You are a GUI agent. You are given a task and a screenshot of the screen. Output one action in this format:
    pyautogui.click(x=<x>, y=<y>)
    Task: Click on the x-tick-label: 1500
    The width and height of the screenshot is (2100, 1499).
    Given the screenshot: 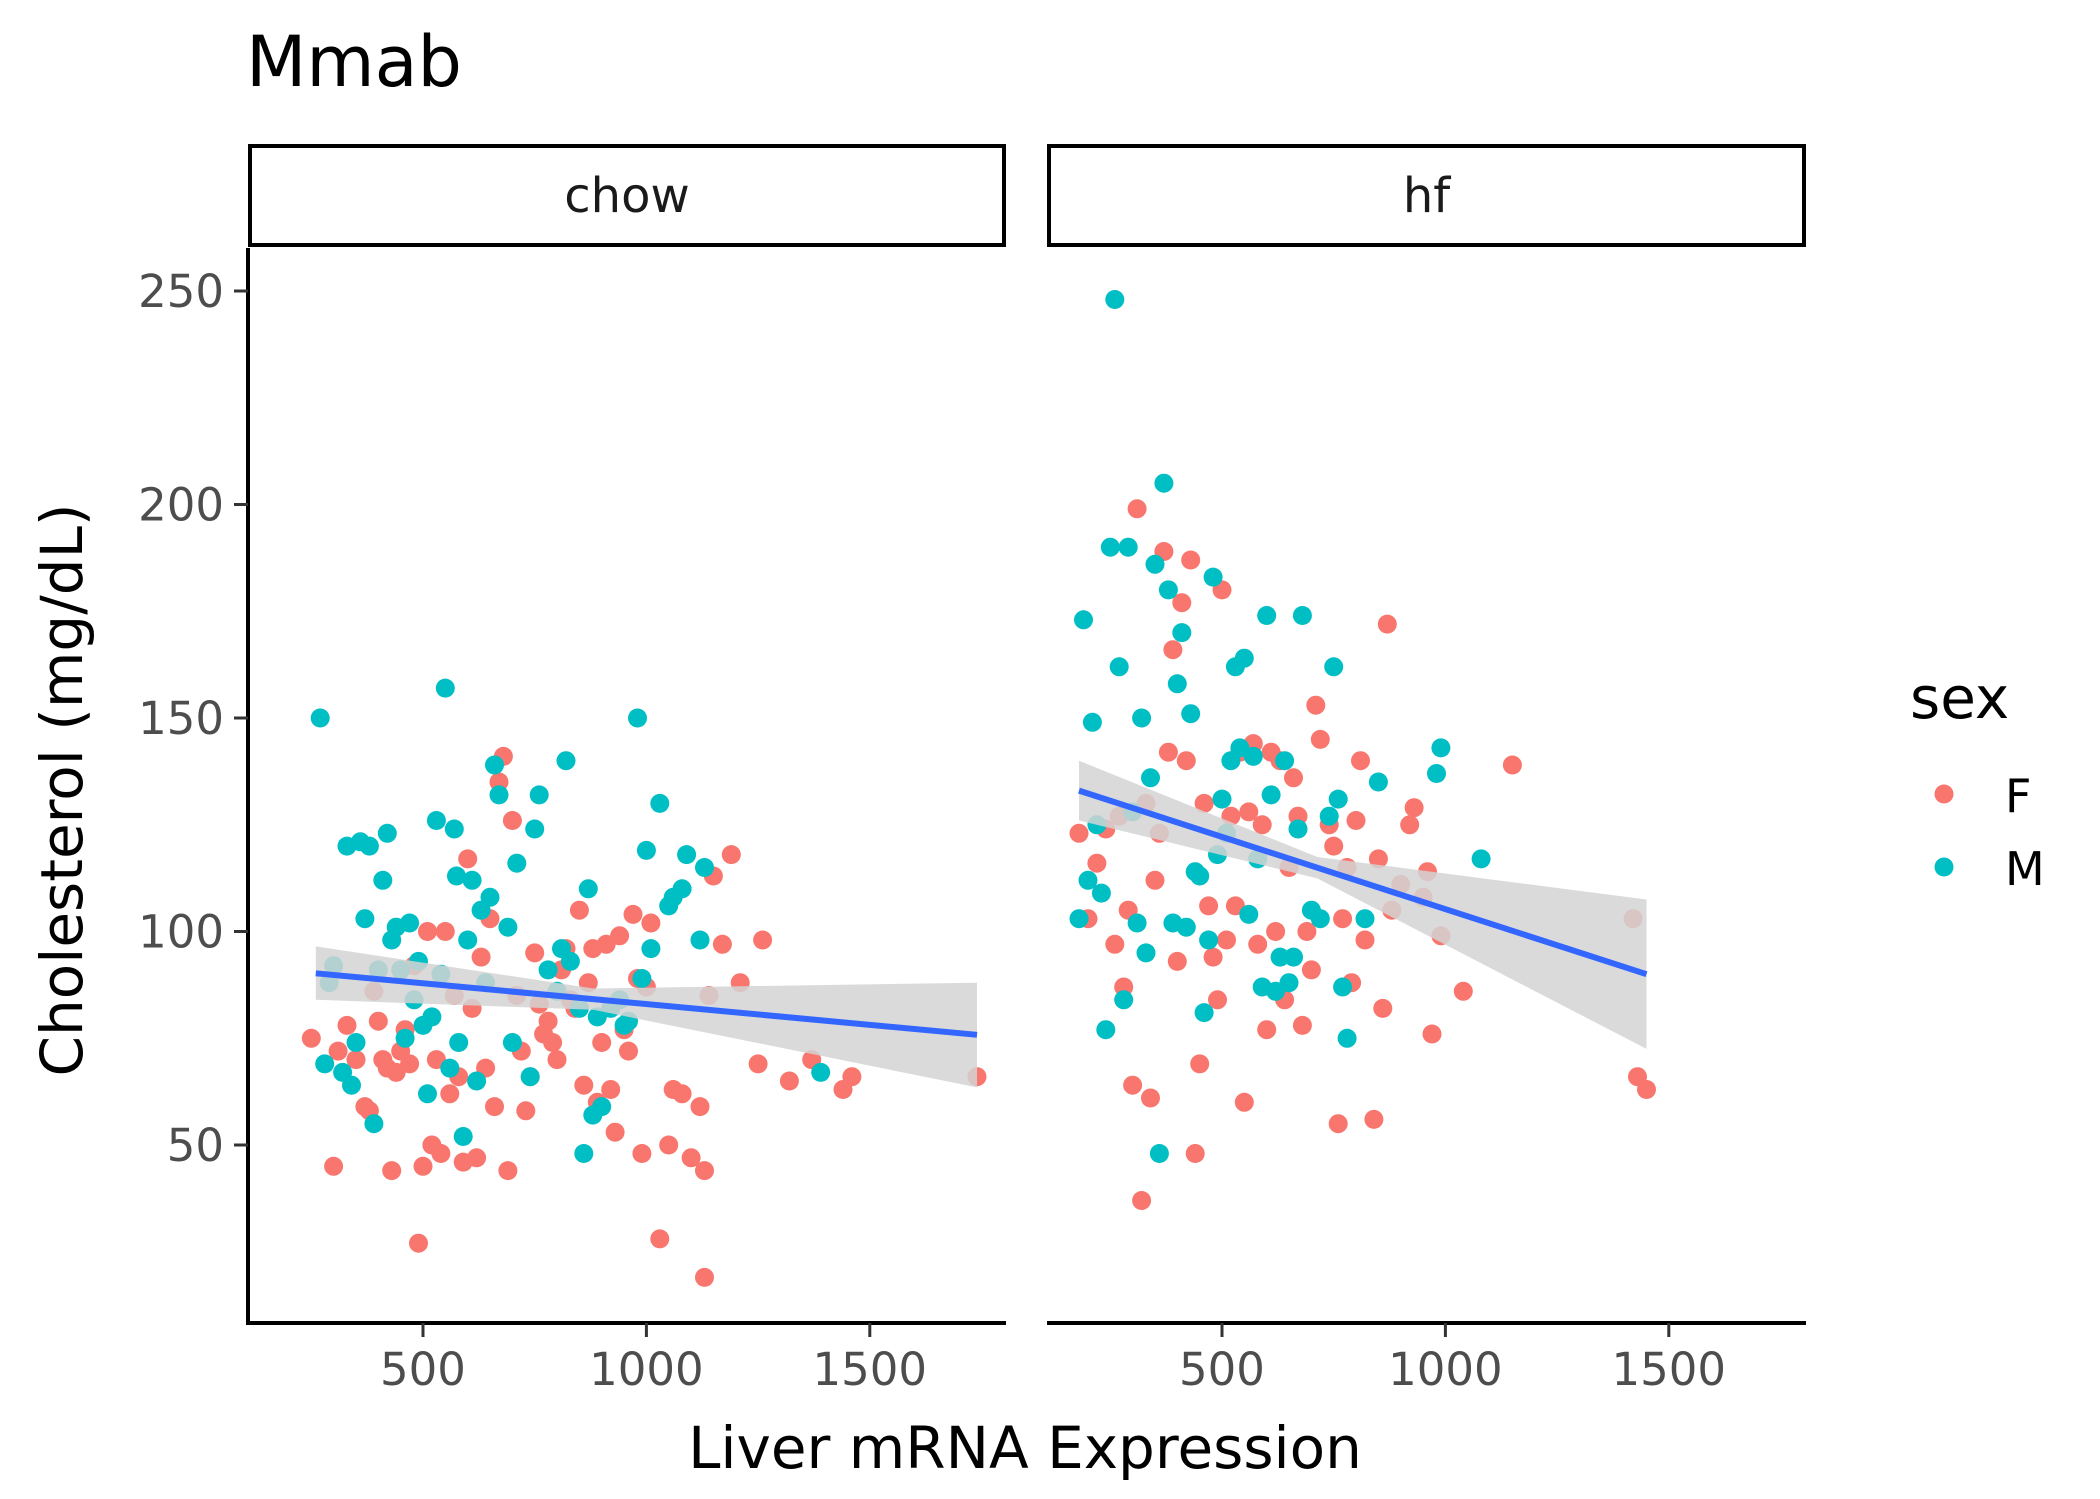 What is the action you would take?
    pyautogui.click(x=1669, y=1369)
    